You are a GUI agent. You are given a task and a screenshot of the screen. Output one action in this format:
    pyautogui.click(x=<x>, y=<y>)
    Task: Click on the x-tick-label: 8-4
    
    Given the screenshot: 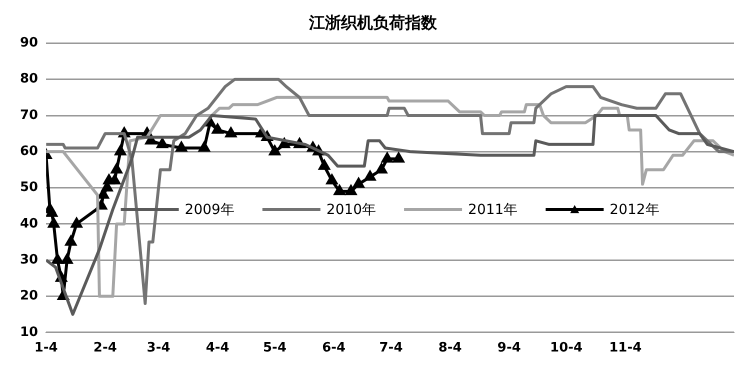 What is the action you would take?
    pyautogui.click(x=450, y=348)
    